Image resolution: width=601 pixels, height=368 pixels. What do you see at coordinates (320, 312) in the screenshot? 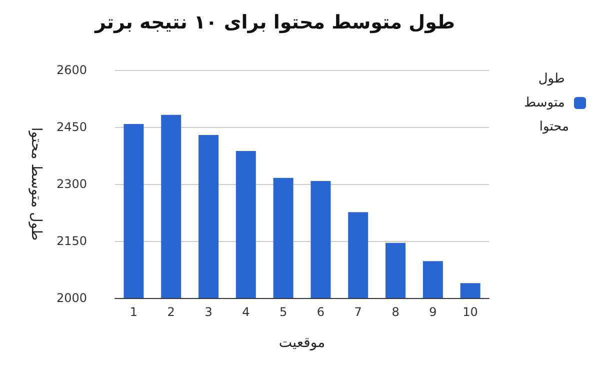
I see `x-tick-label: 6` at bounding box center [320, 312].